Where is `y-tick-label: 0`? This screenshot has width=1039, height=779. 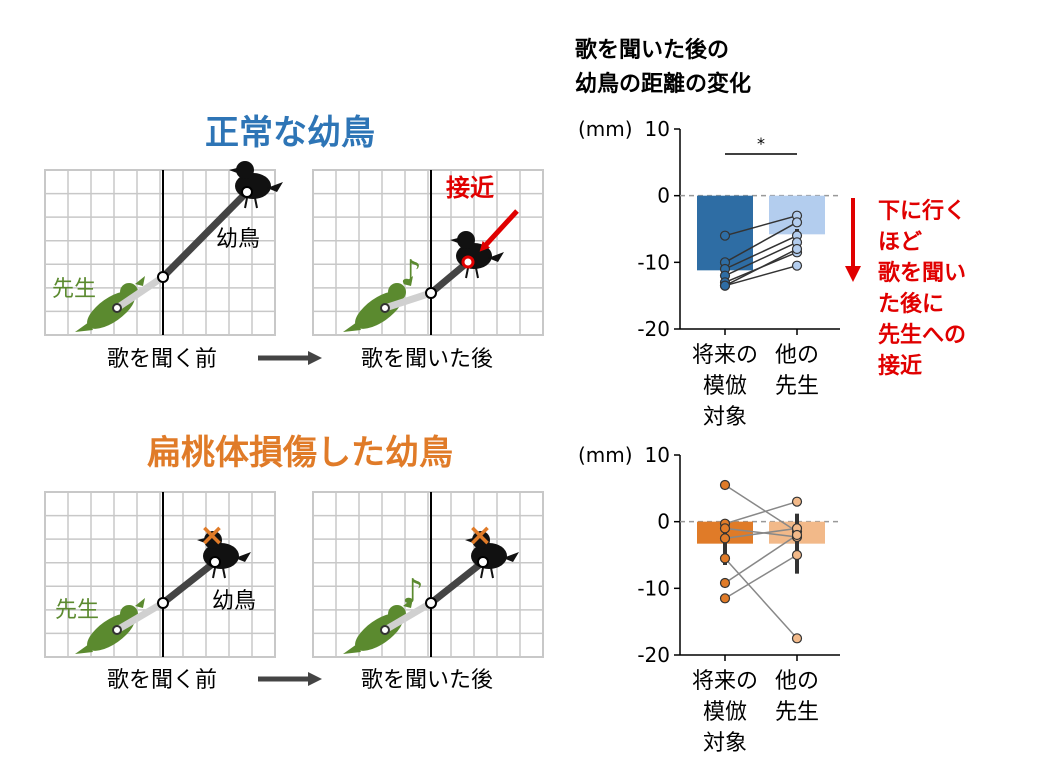 y-tick-label: 0 is located at coordinates (663, 196).